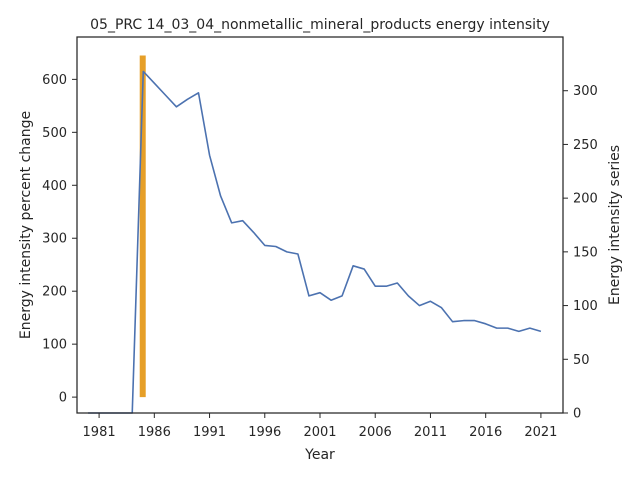  I want to click on x-axis-label: Year, so click(319, 455).